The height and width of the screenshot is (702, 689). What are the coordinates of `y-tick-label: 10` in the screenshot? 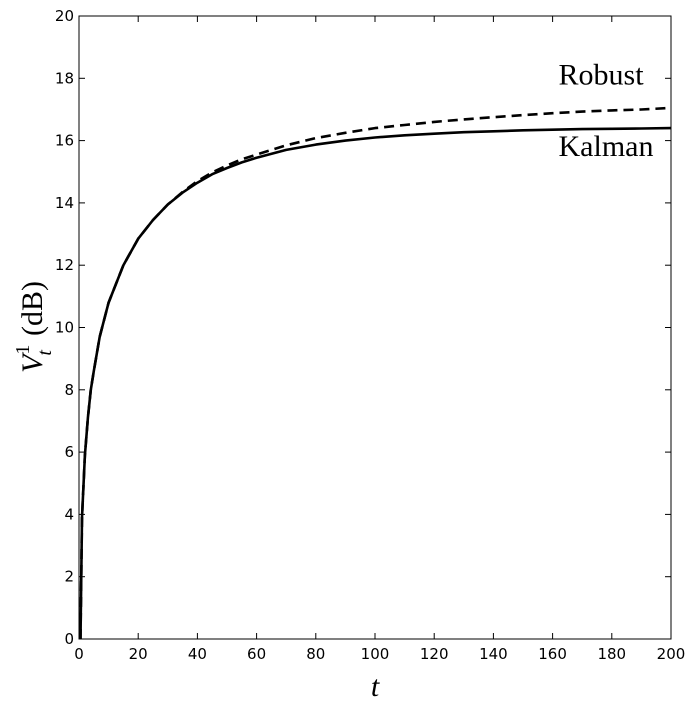 It's located at (64, 328).